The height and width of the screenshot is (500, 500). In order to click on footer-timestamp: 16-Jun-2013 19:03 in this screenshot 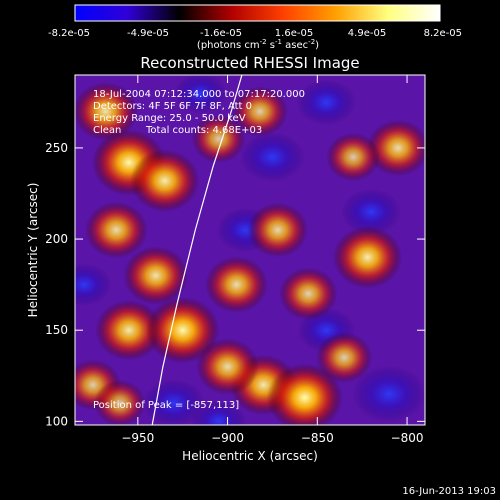, I will do `click(449, 491)`.